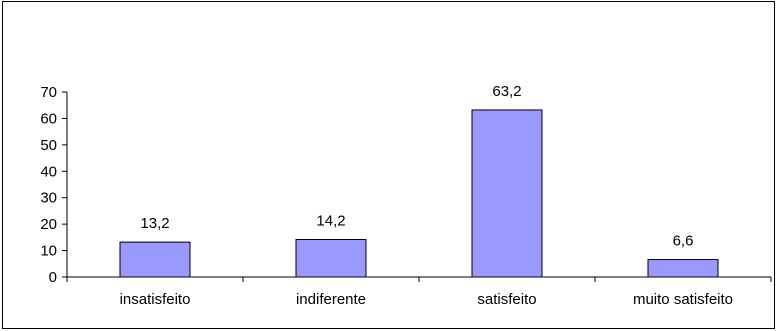 The image size is (778, 331). What do you see at coordinates (54, 185) in the screenshot?
I see `y-axis: 0 10 20 30 40 50 60 70` at bounding box center [54, 185].